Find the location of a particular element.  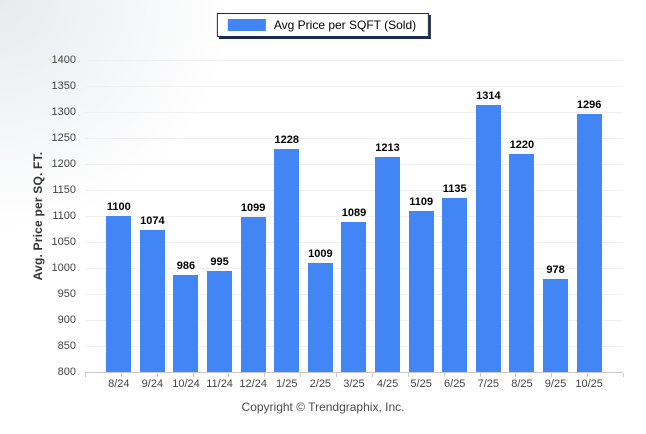

y-tick-label: 900 is located at coordinates (66, 320).